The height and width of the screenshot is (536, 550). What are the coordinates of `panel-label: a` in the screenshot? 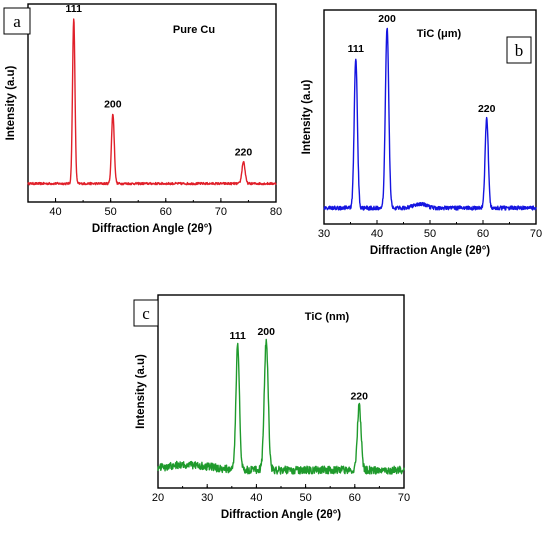 It's located at (17, 21).